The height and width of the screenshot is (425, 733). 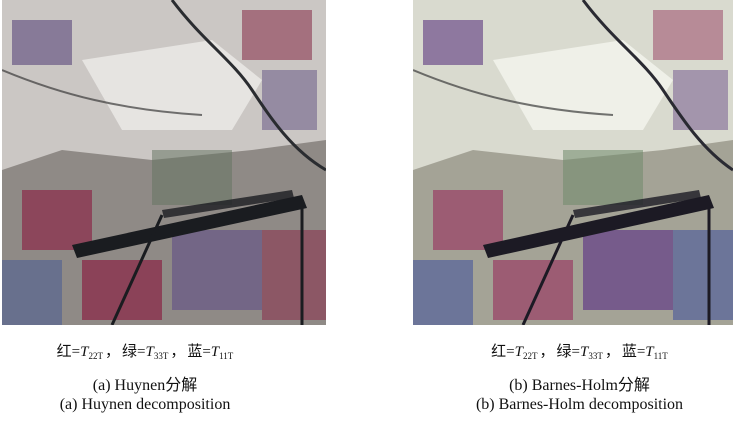 What do you see at coordinates (579, 385) in the screenshot?
I see `caption-chinese: (b) Barnes-Holm分解` at bounding box center [579, 385].